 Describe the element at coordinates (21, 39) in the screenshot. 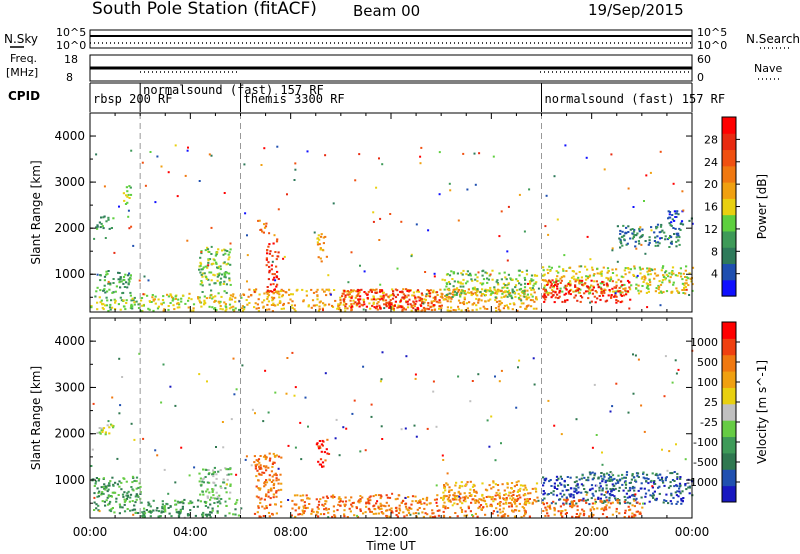

I see `nsky-label: N.Sky` at that location.